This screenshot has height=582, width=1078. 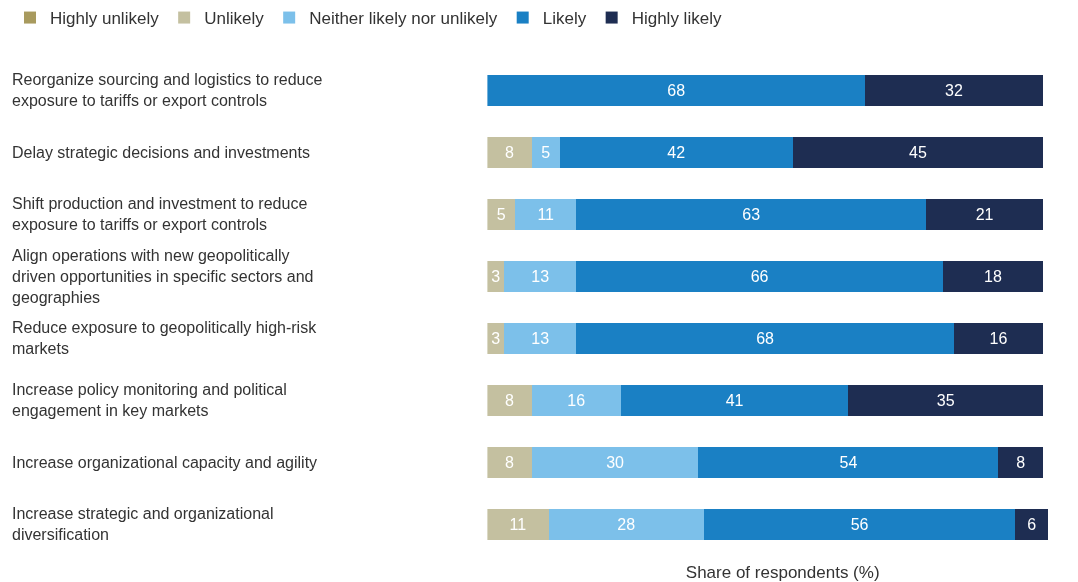 I want to click on data-label: 32, so click(x=954, y=90).